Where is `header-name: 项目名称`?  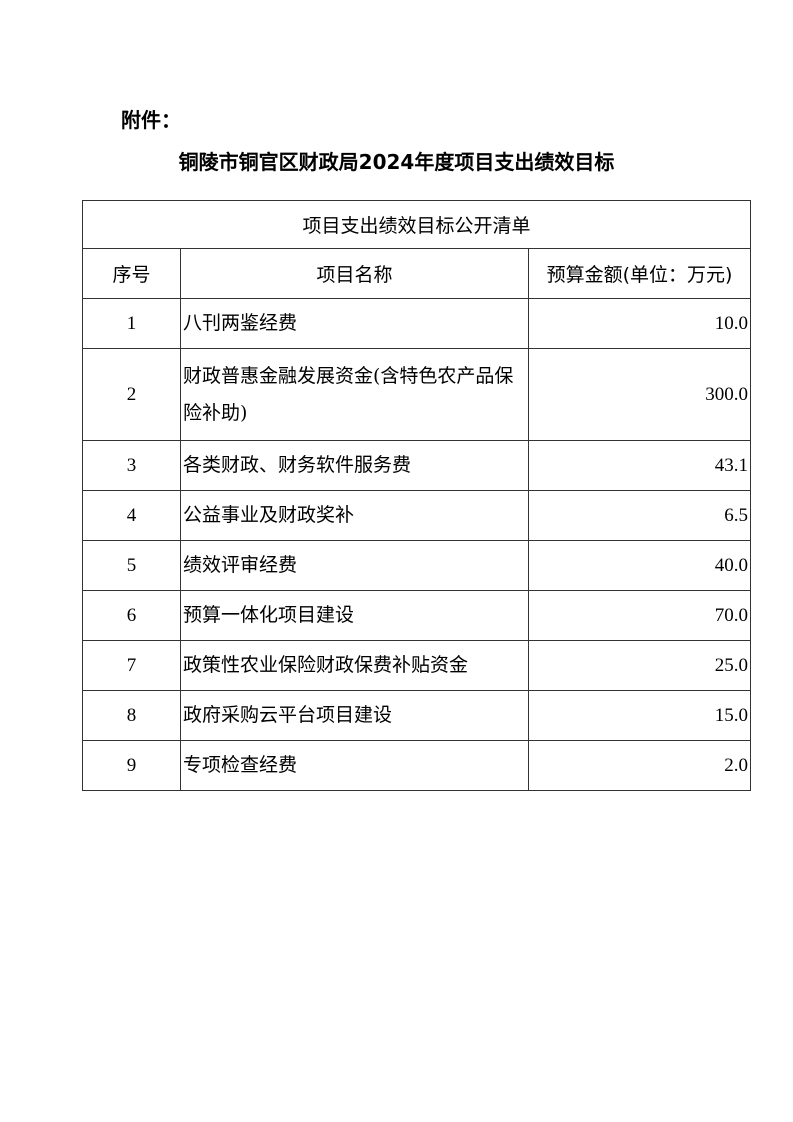 header-name: 项目名称 is located at coordinates (354, 273).